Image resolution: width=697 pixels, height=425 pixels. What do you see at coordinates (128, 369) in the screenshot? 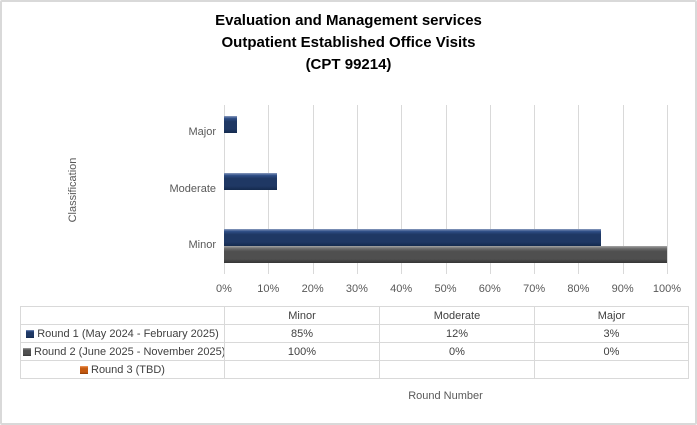
I see `row-label-text: Round 3 (TBD)` at bounding box center [128, 369].